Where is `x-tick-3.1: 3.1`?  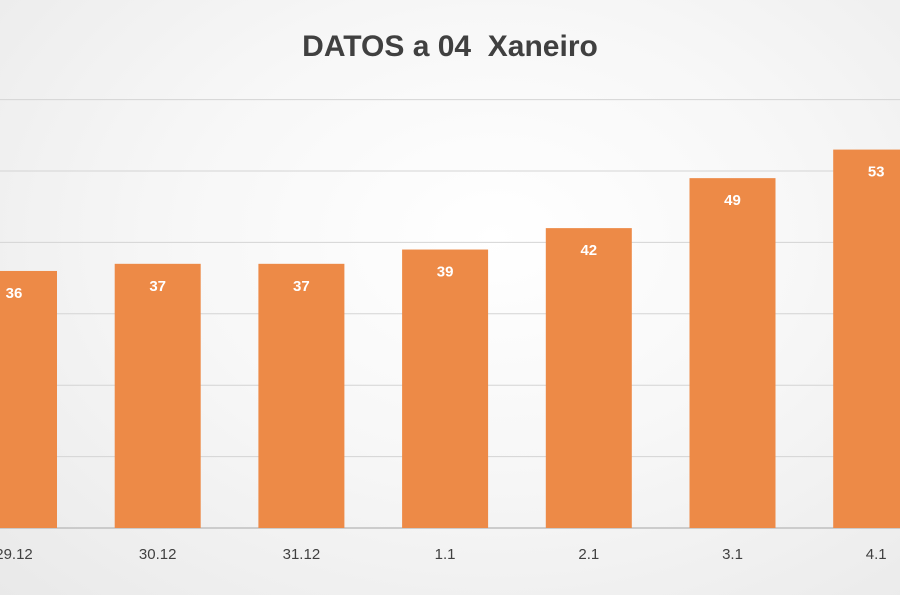
x-tick-3.1: 3.1 is located at coordinates (732, 554).